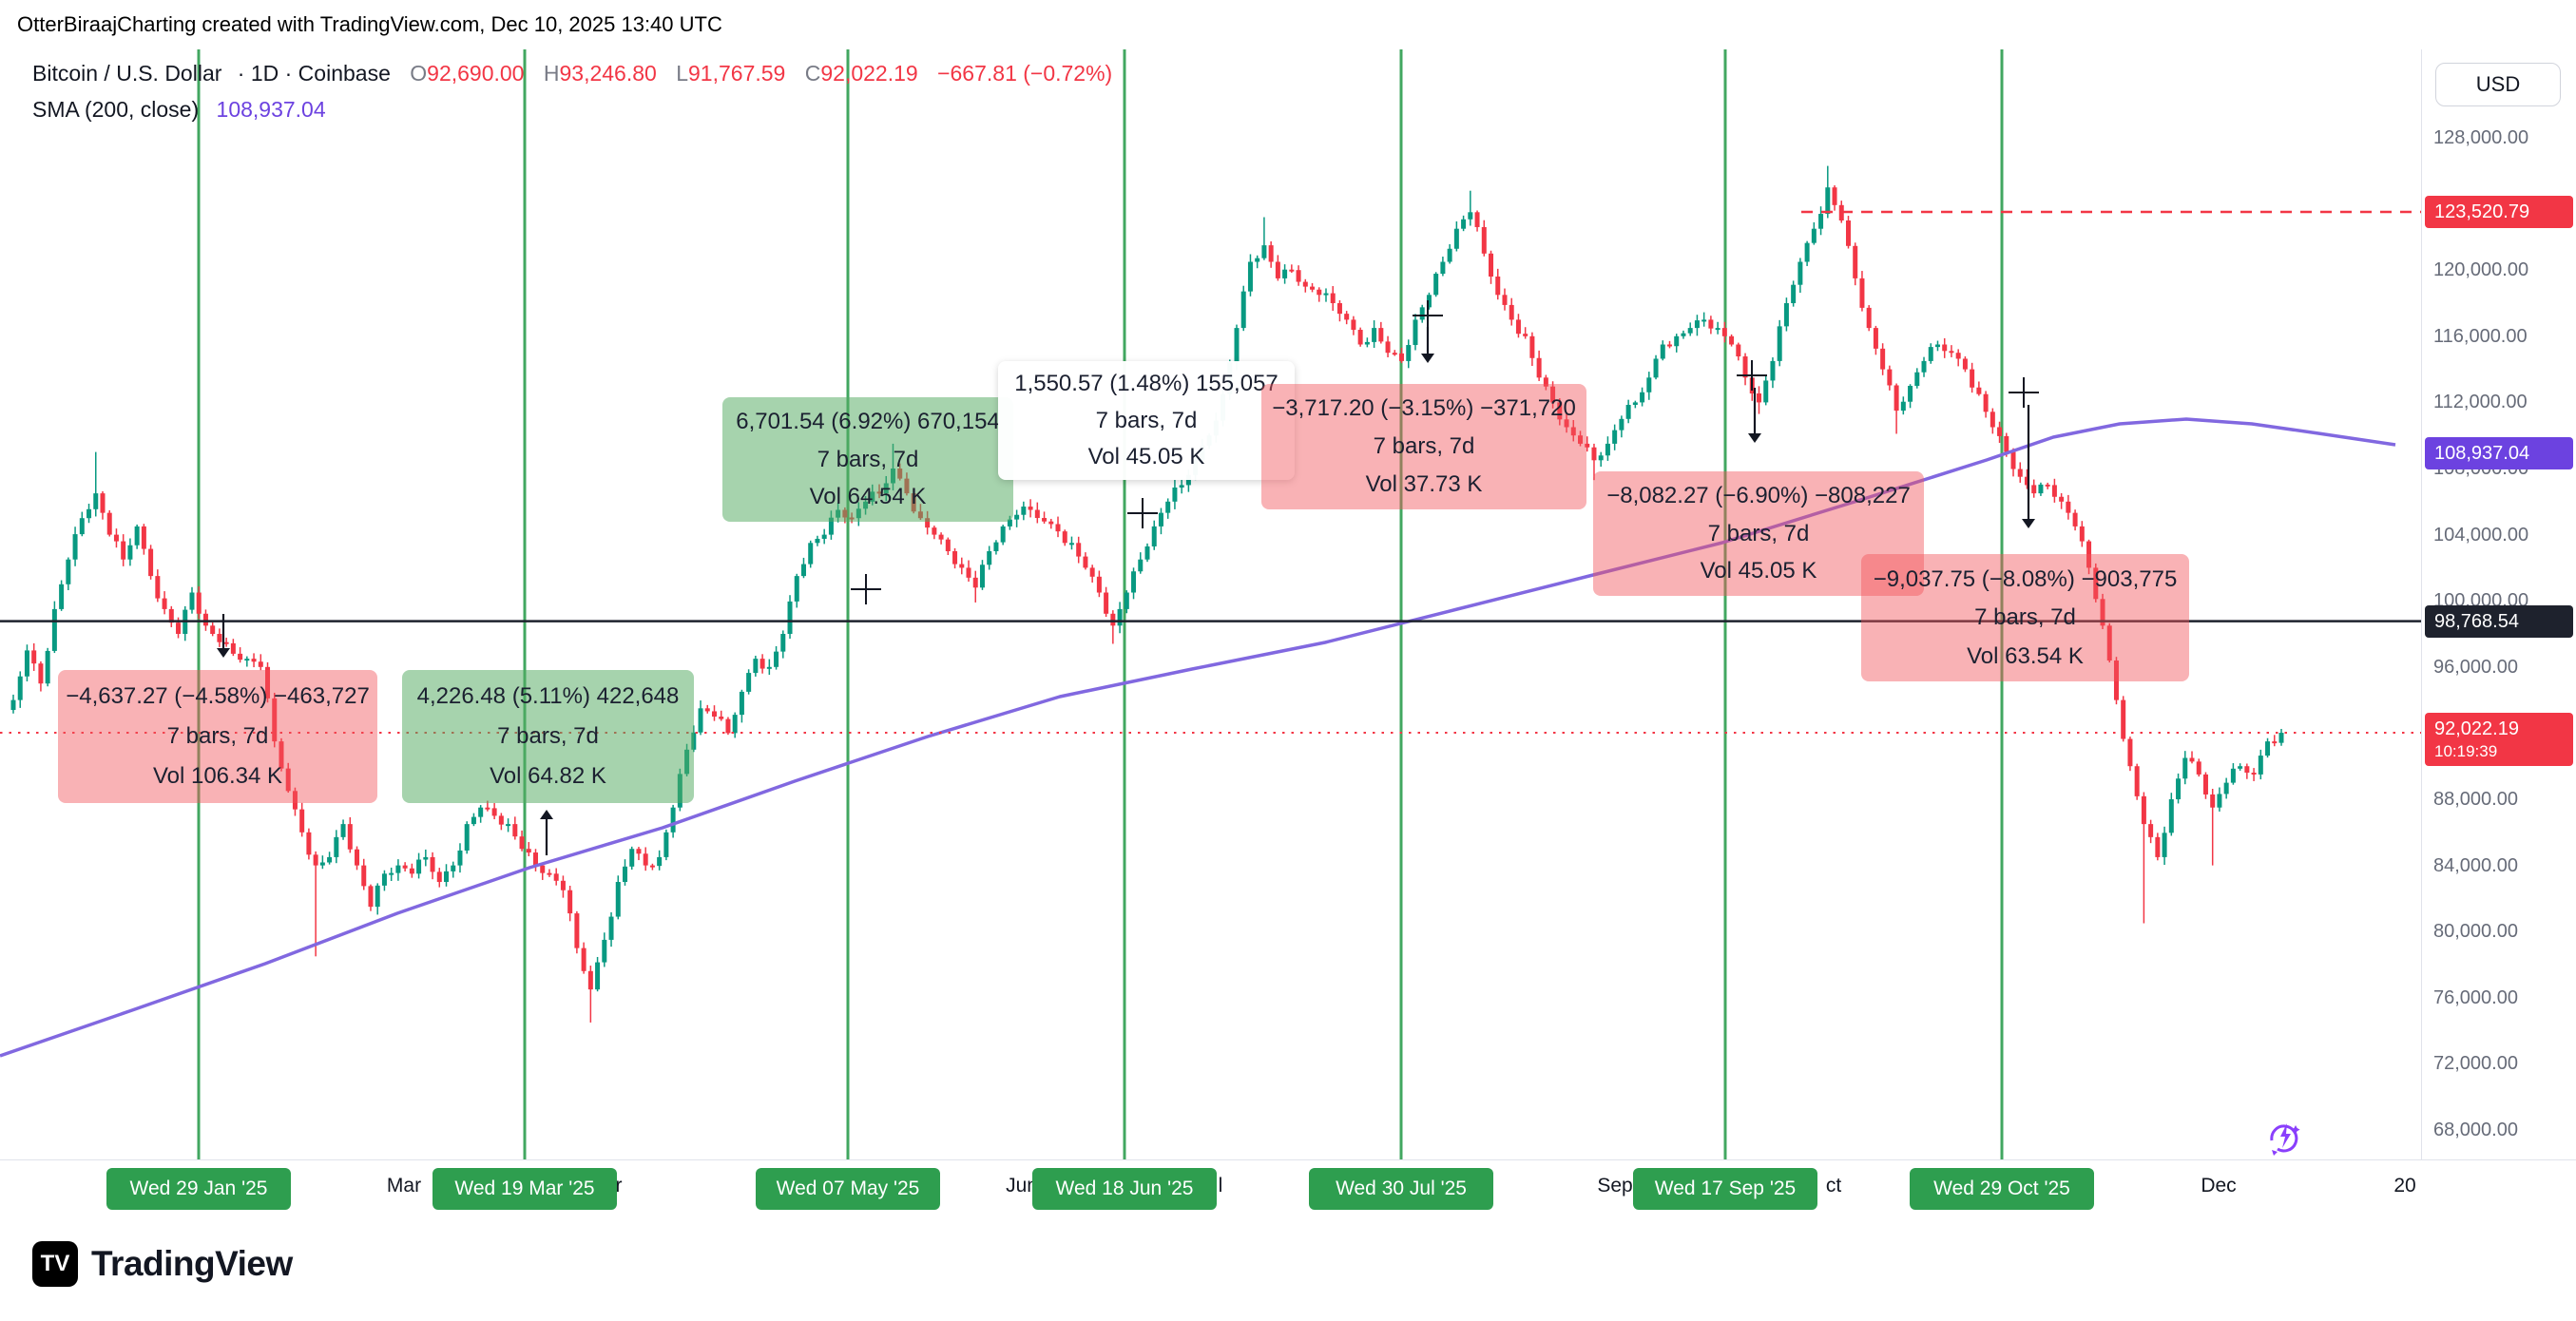 Image resolution: width=2576 pixels, height=1321 pixels. Describe the element at coordinates (2219, 1186) in the screenshot. I see `month-label: Dec` at that location.